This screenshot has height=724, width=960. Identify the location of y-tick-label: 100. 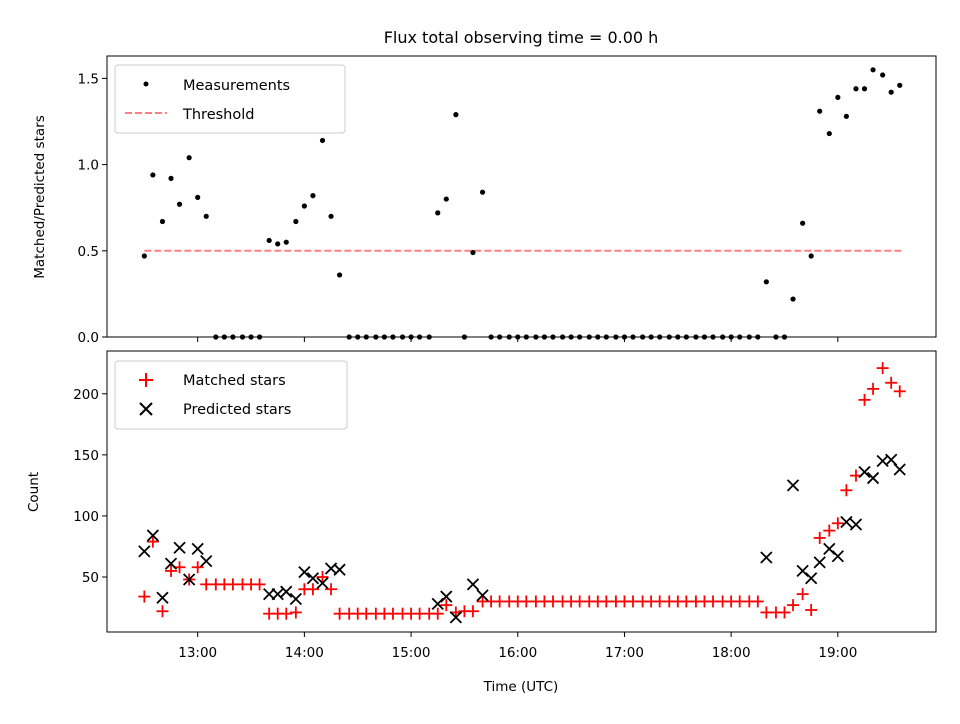
(86, 517).